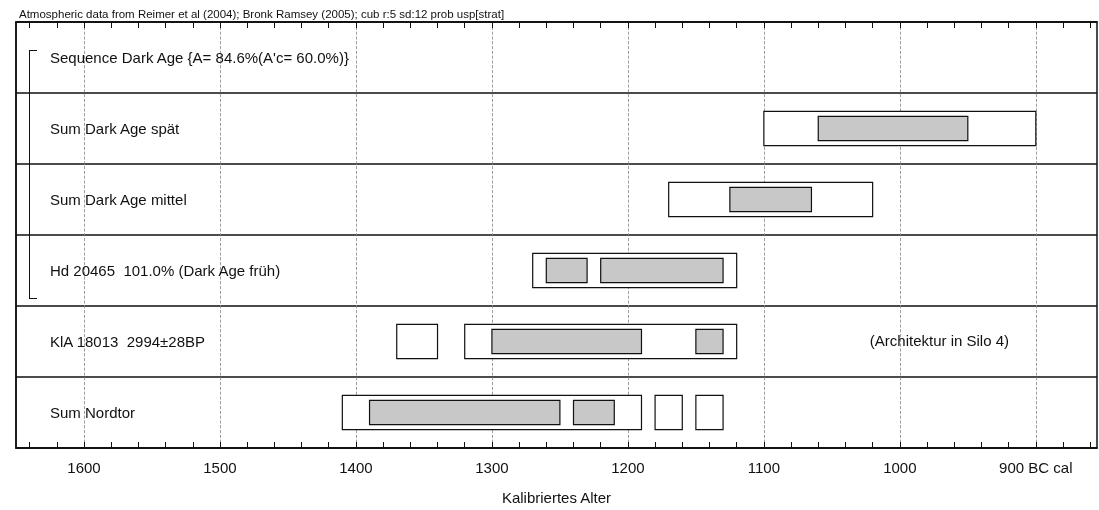  I want to click on y-tick-label: Sum Dark Age mittel, so click(118, 199).